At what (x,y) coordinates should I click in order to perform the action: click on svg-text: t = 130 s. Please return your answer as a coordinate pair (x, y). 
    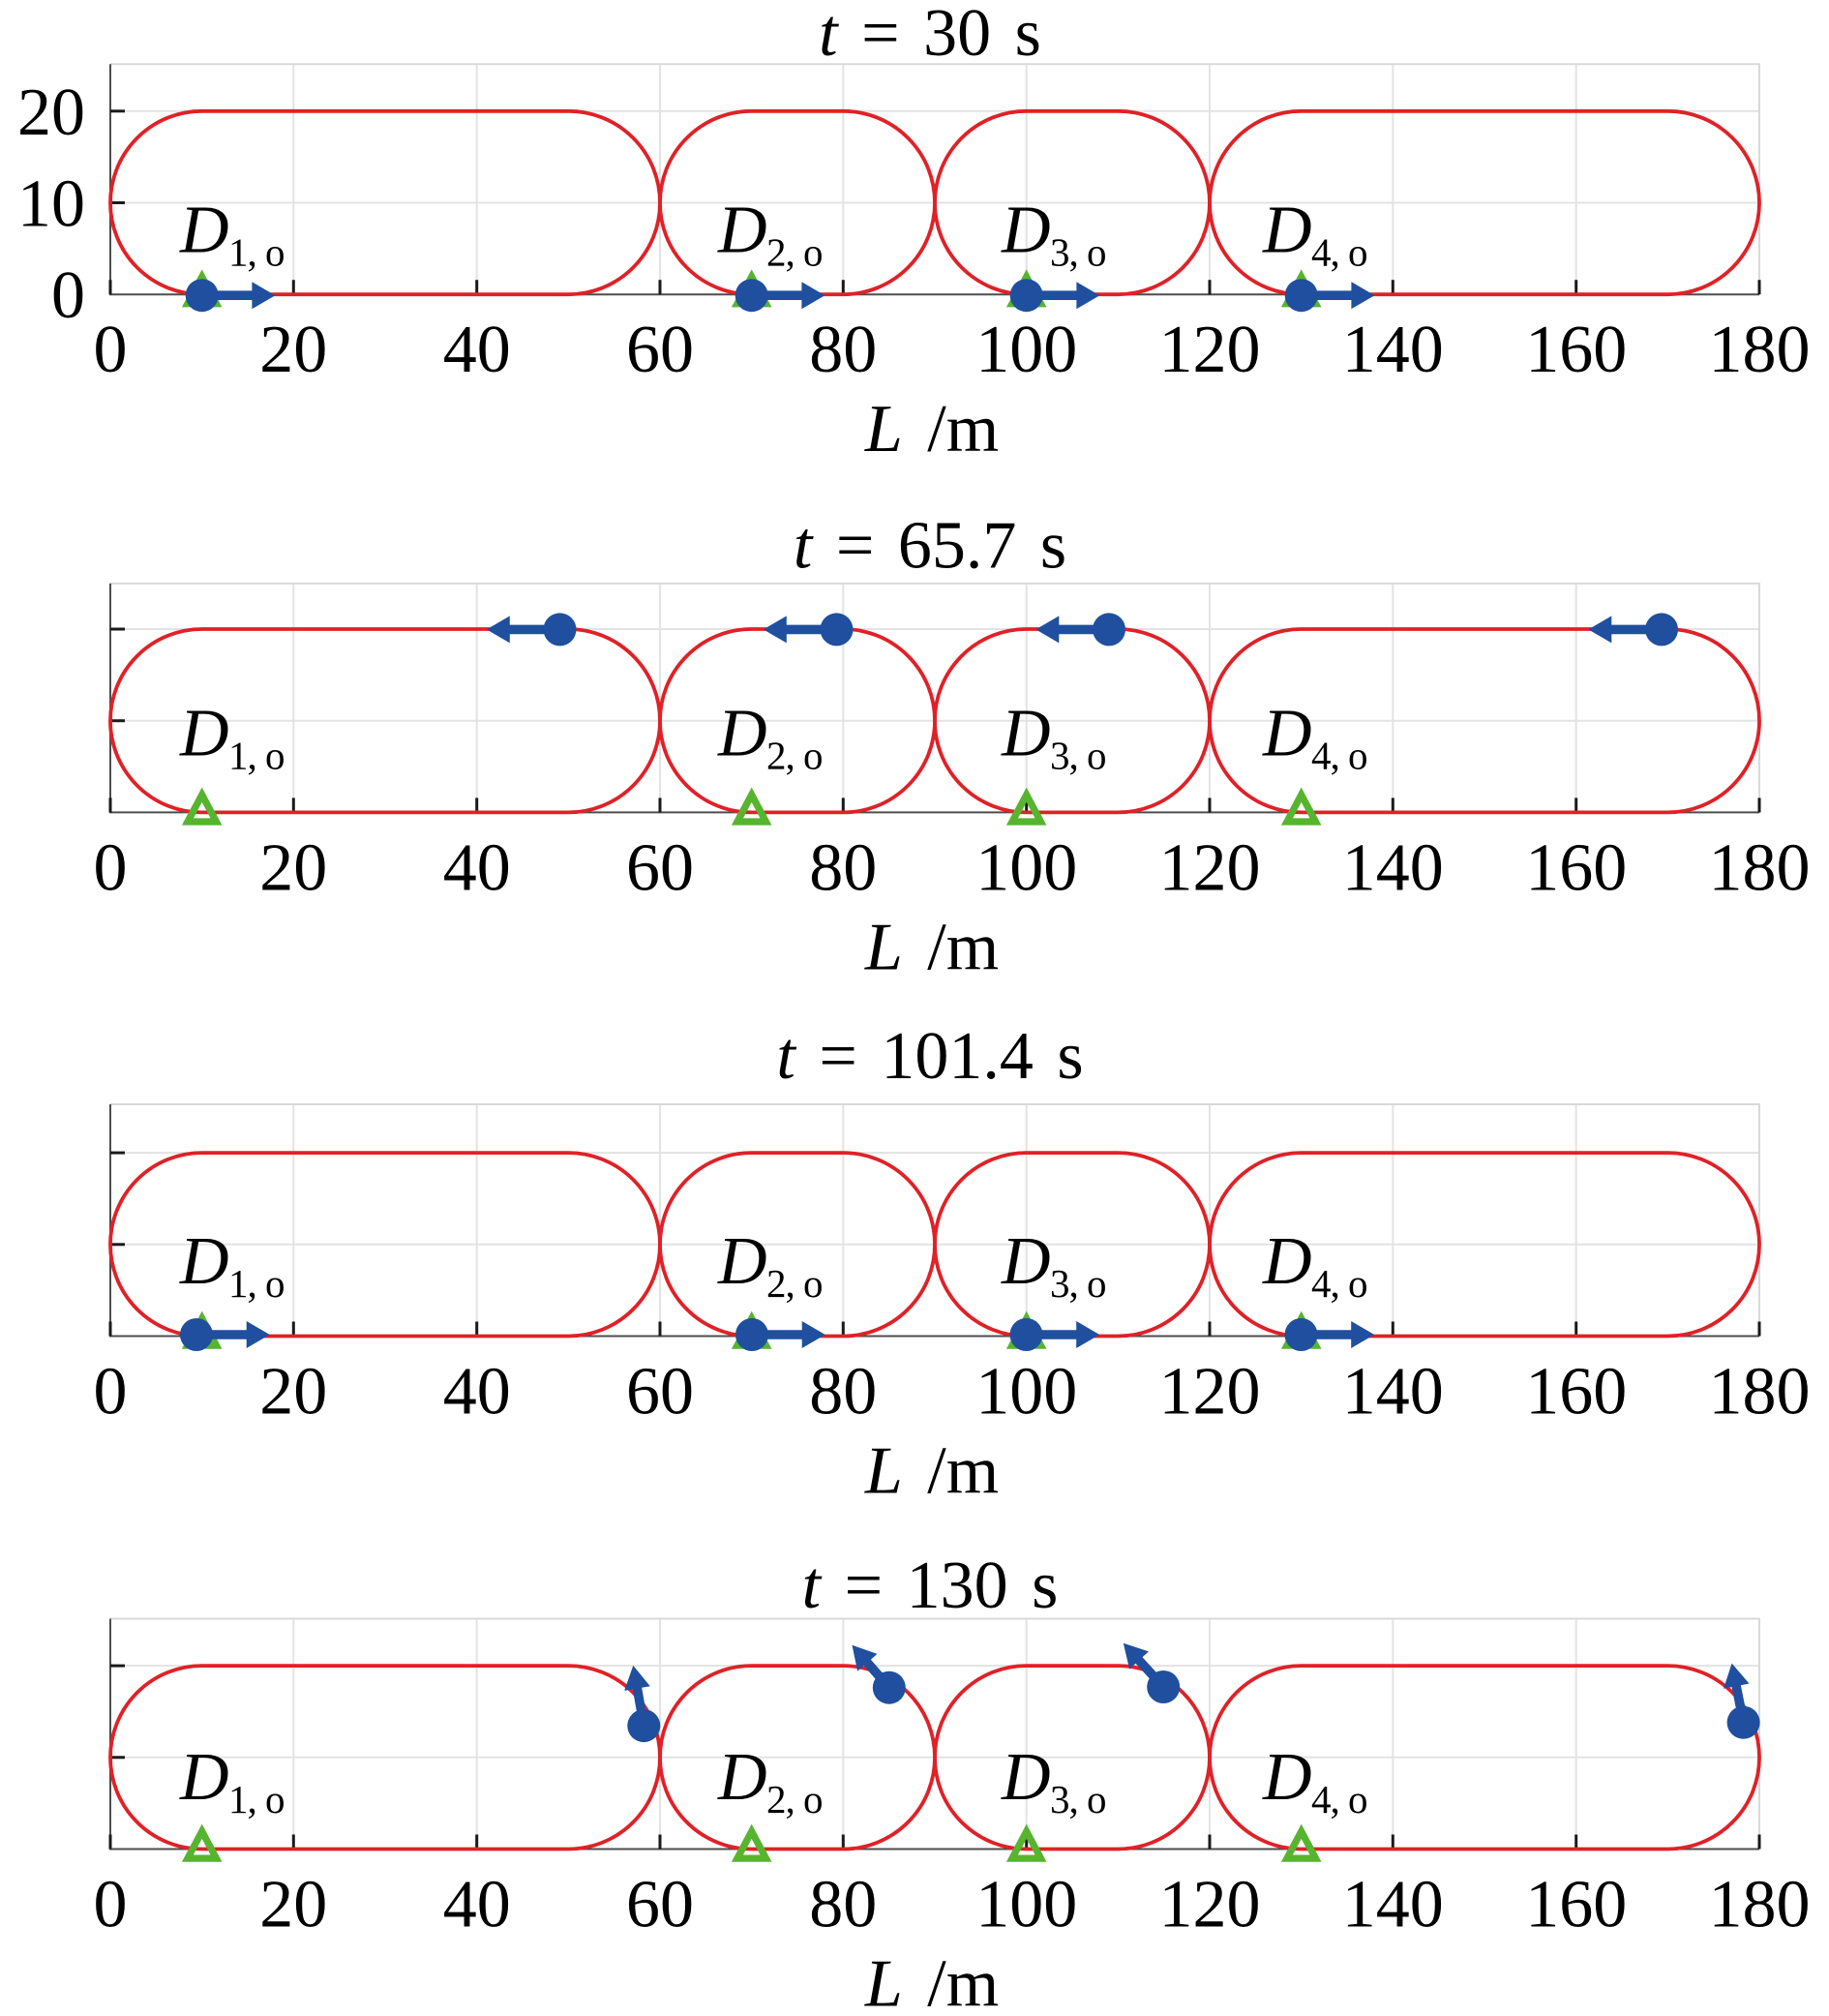
    Looking at the image, I should click on (930, 1586).